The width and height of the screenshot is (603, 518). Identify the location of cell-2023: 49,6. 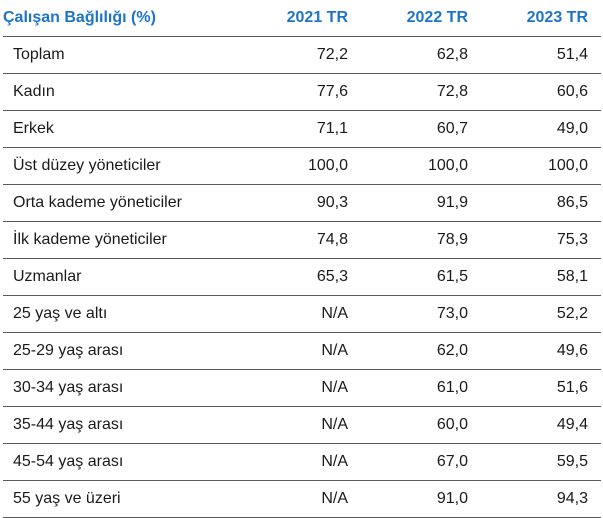
(572, 350).